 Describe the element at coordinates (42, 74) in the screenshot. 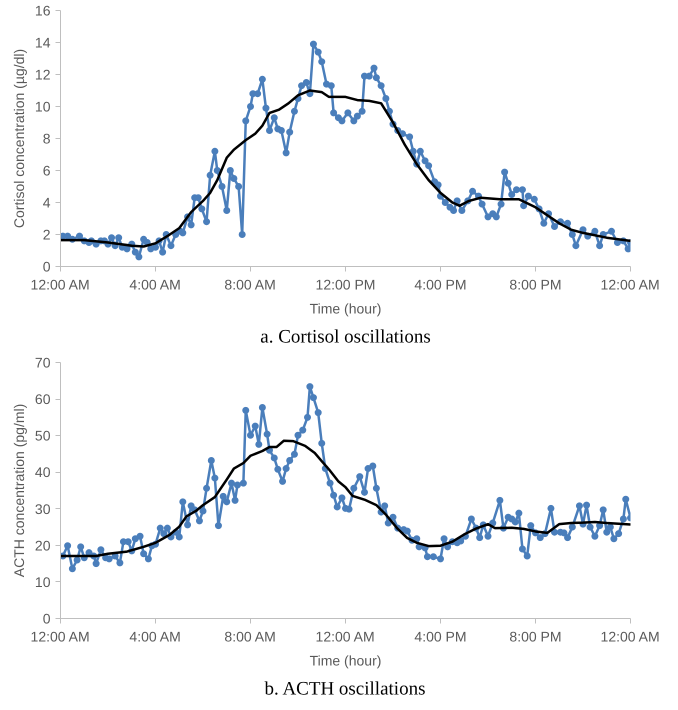

I see `y-tick-label: 12` at that location.